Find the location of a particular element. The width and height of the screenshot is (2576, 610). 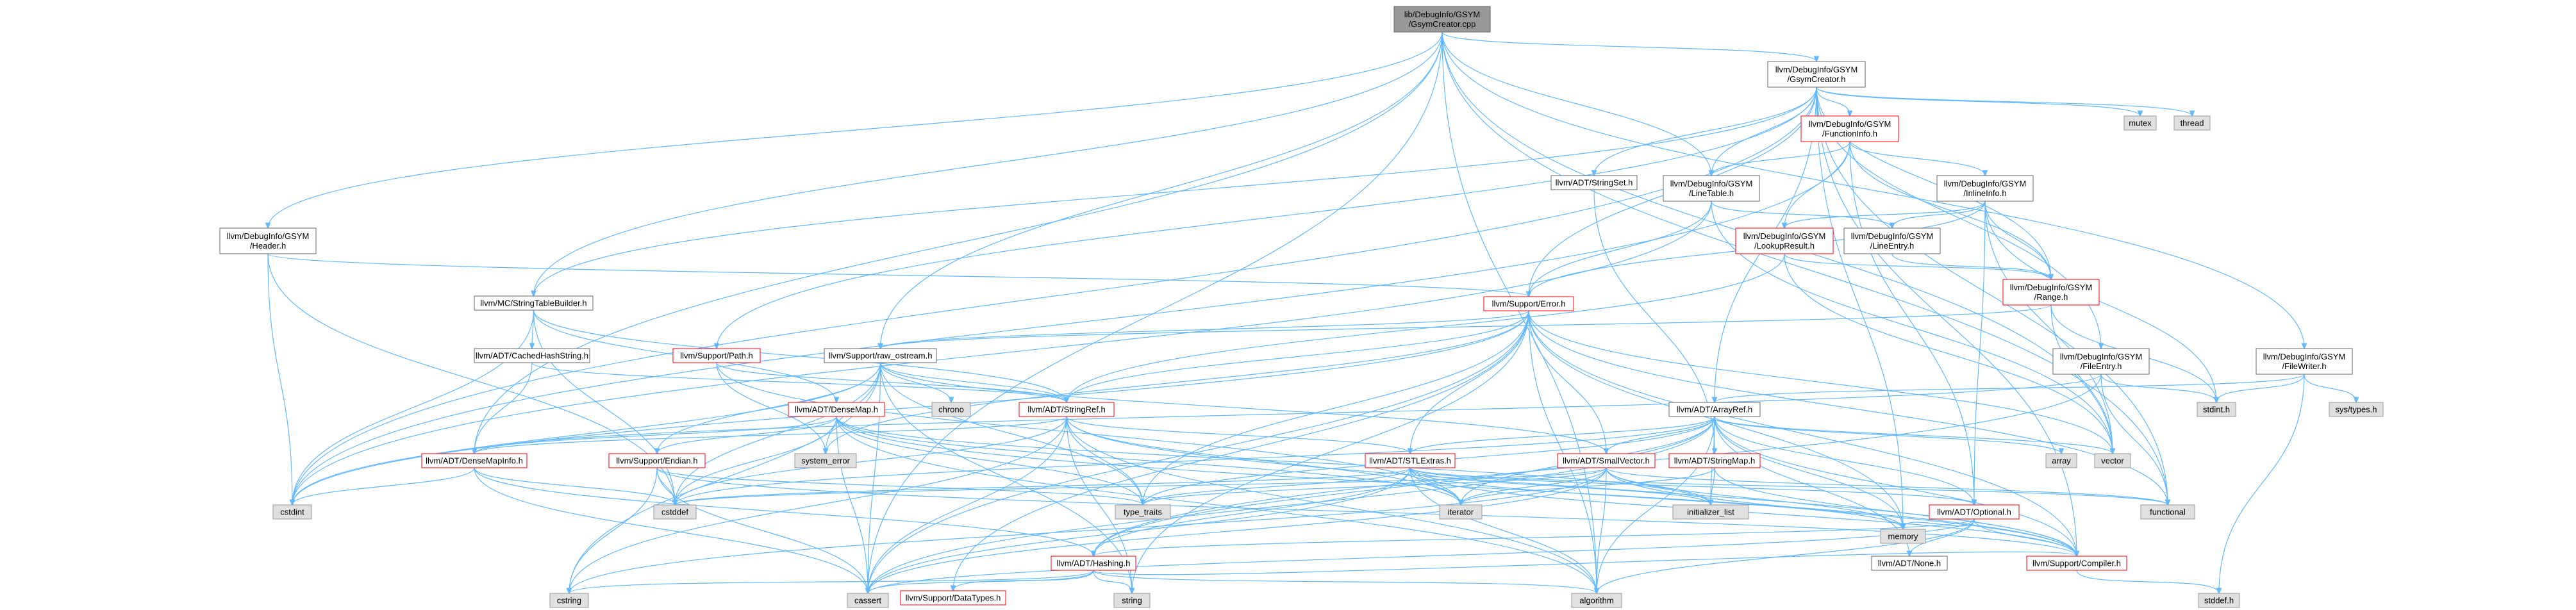

node-functioninfo: llvm/DebugInfo/GSYM/FunctionInfo.h is located at coordinates (1849, 128).